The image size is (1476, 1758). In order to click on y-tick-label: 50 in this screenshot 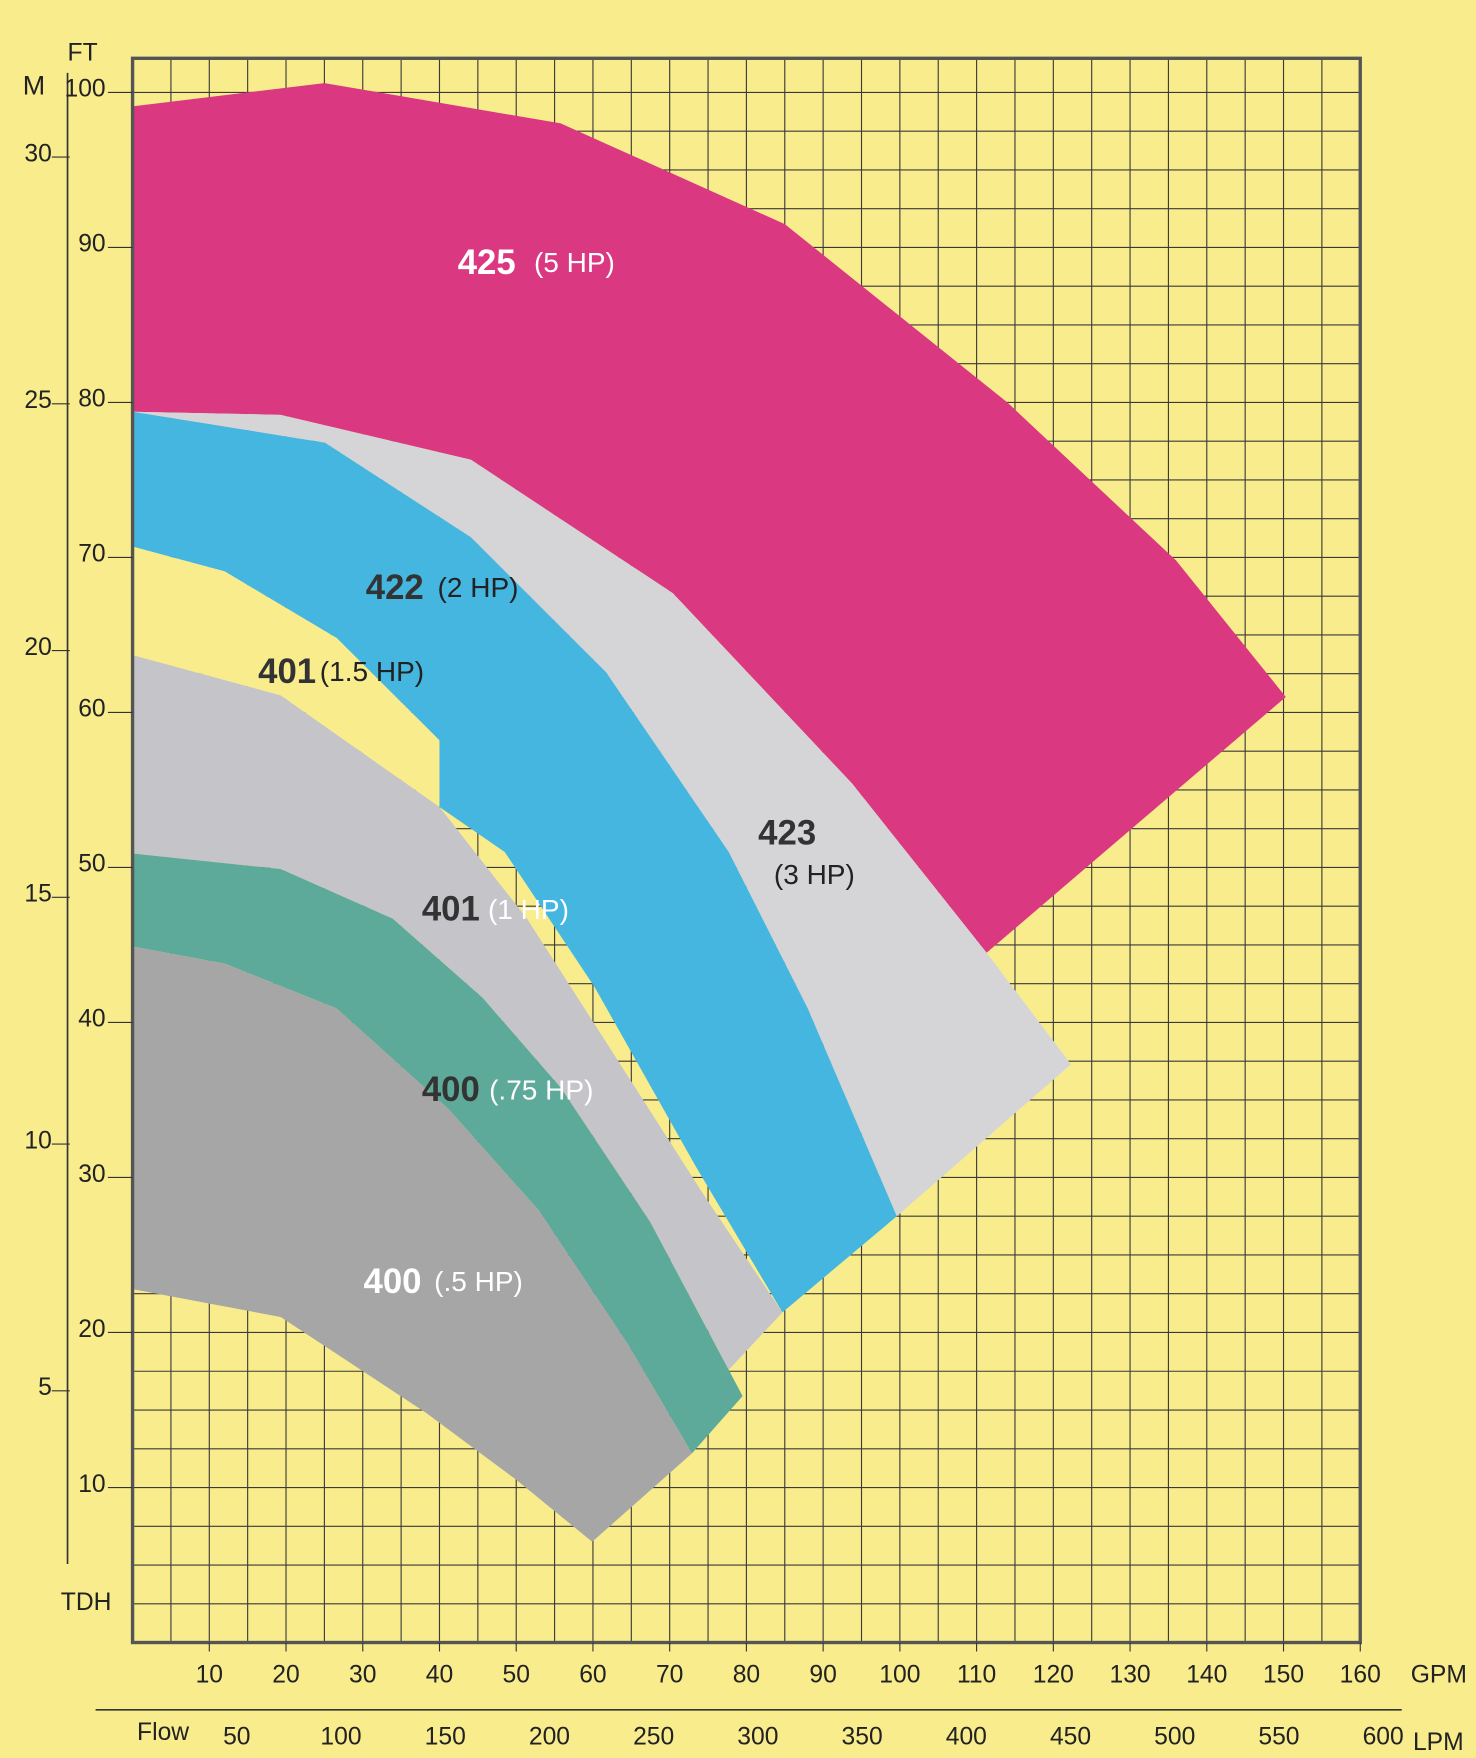, I will do `click(91, 864)`.